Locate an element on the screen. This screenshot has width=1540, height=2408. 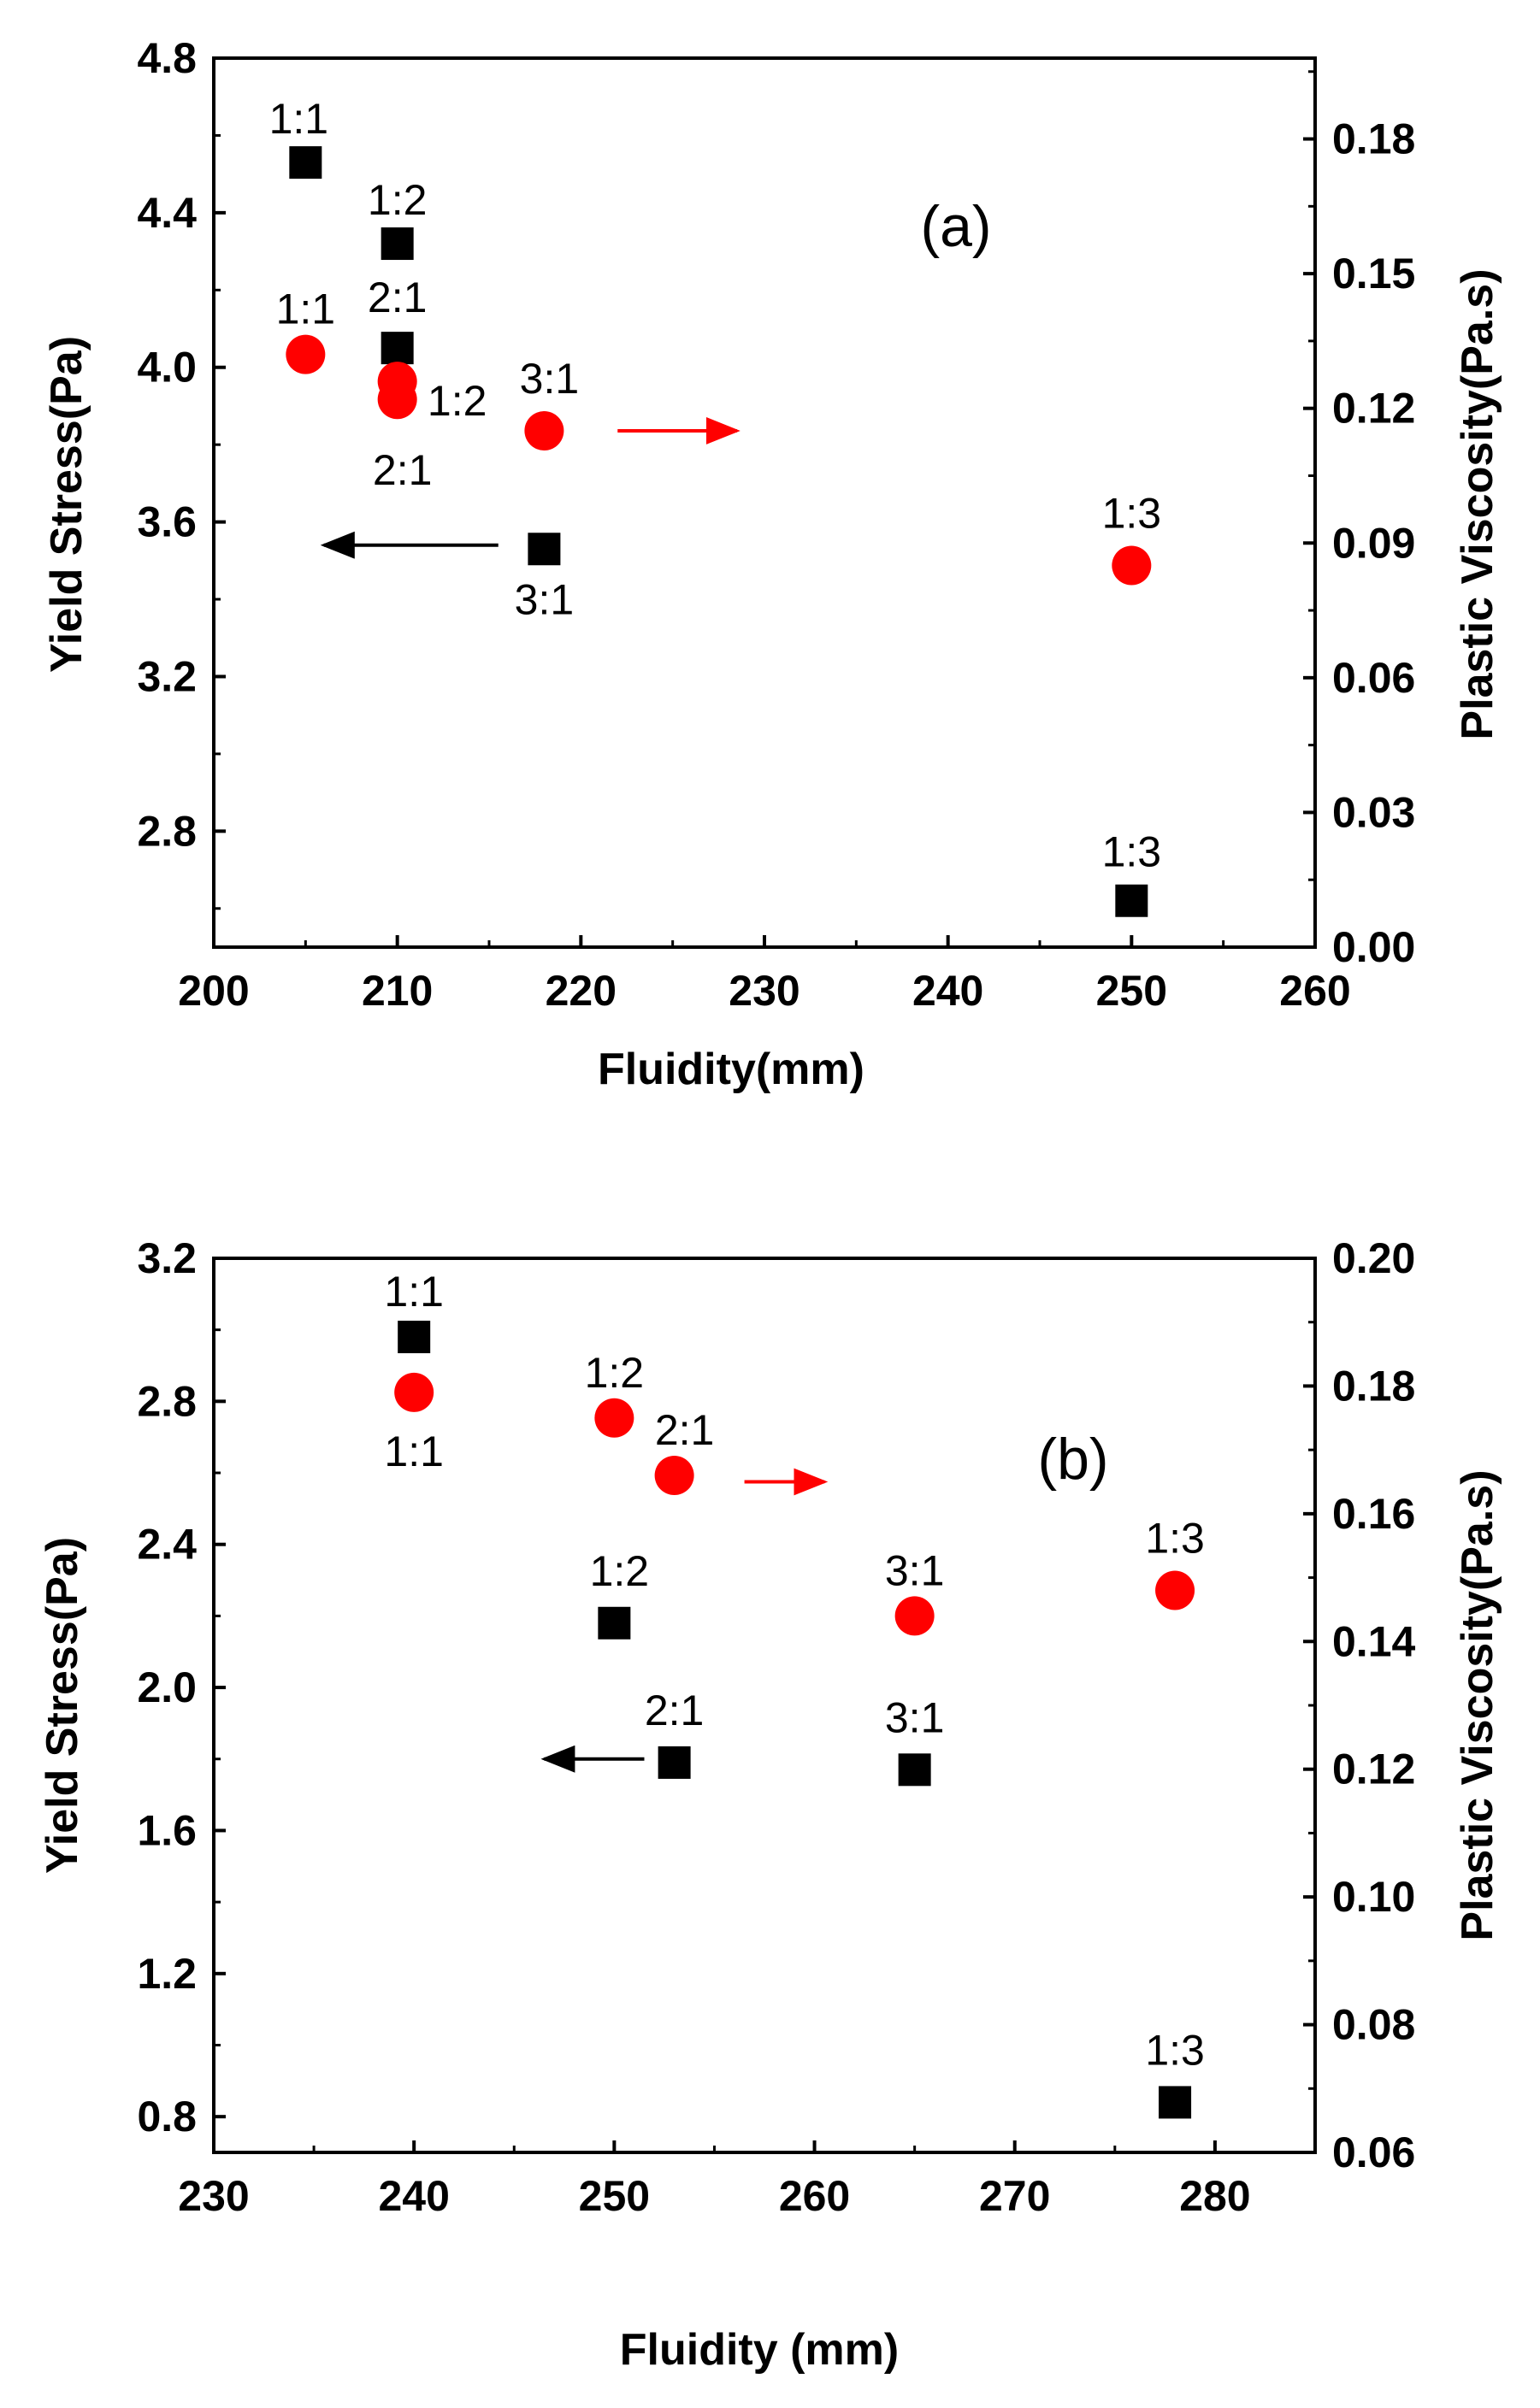
y-tick-label: 1.6 is located at coordinates (167, 1830).